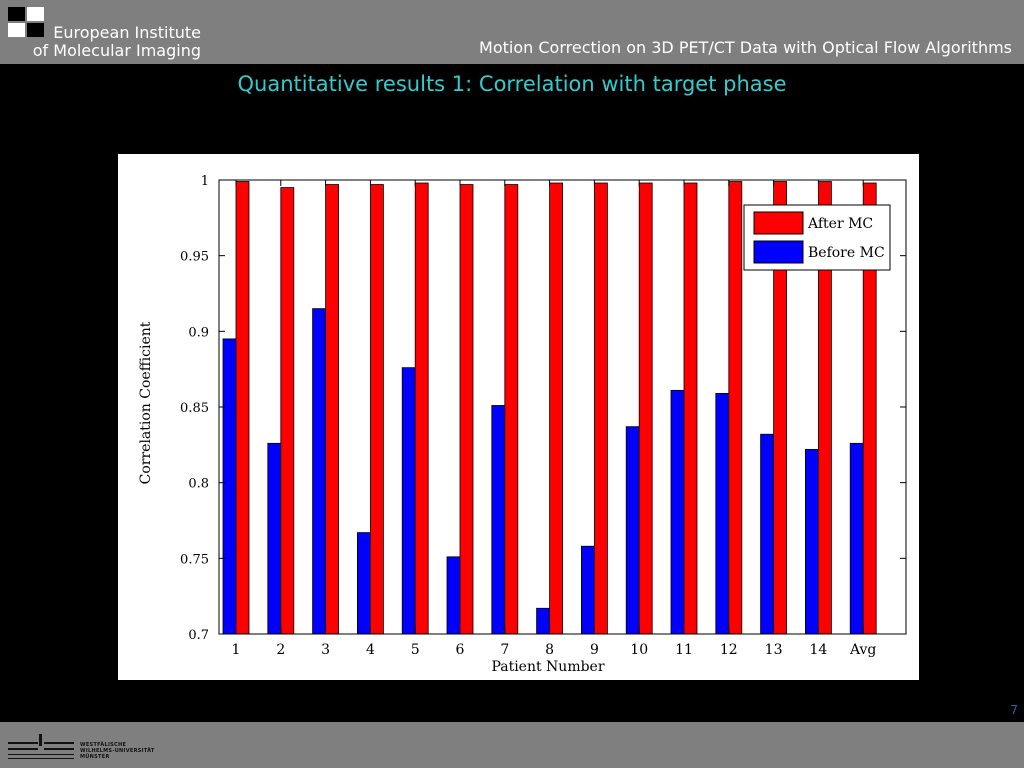 This screenshot has width=1024, height=768. What do you see at coordinates (103, 745) in the screenshot?
I see `university-line1: WESTFÄLISCHE` at bounding box center [103, 745].